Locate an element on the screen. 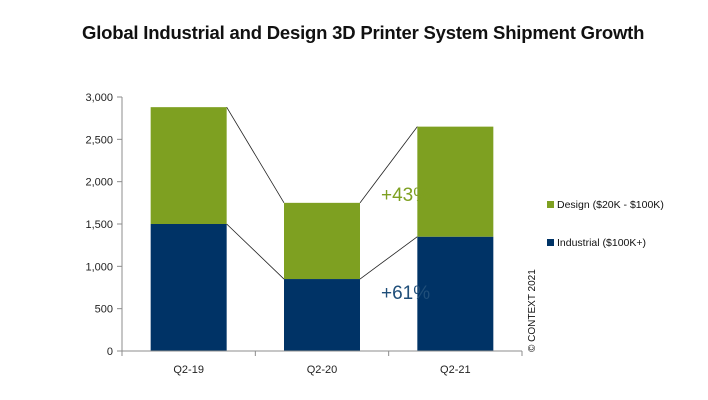  connector-lines is located at coordinates (322, 193).